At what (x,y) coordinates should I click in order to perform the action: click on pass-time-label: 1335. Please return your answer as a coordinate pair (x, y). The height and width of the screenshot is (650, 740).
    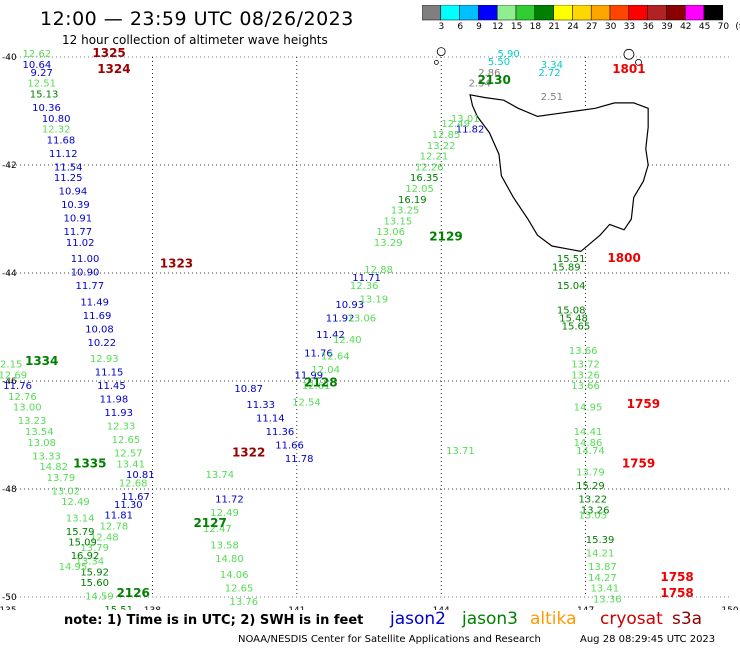
    Looking at the image, I should click on (89, 463).